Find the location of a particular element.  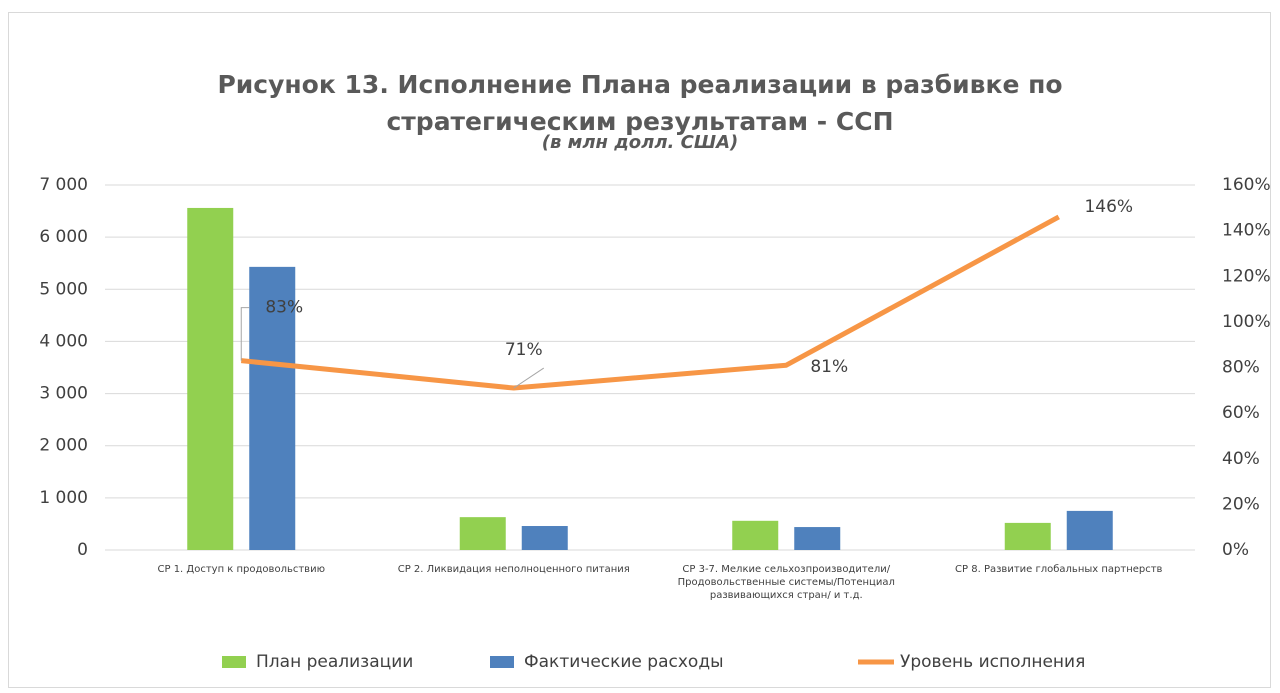

y2-tick-label: 80% is located at coordinates (1241, 368).